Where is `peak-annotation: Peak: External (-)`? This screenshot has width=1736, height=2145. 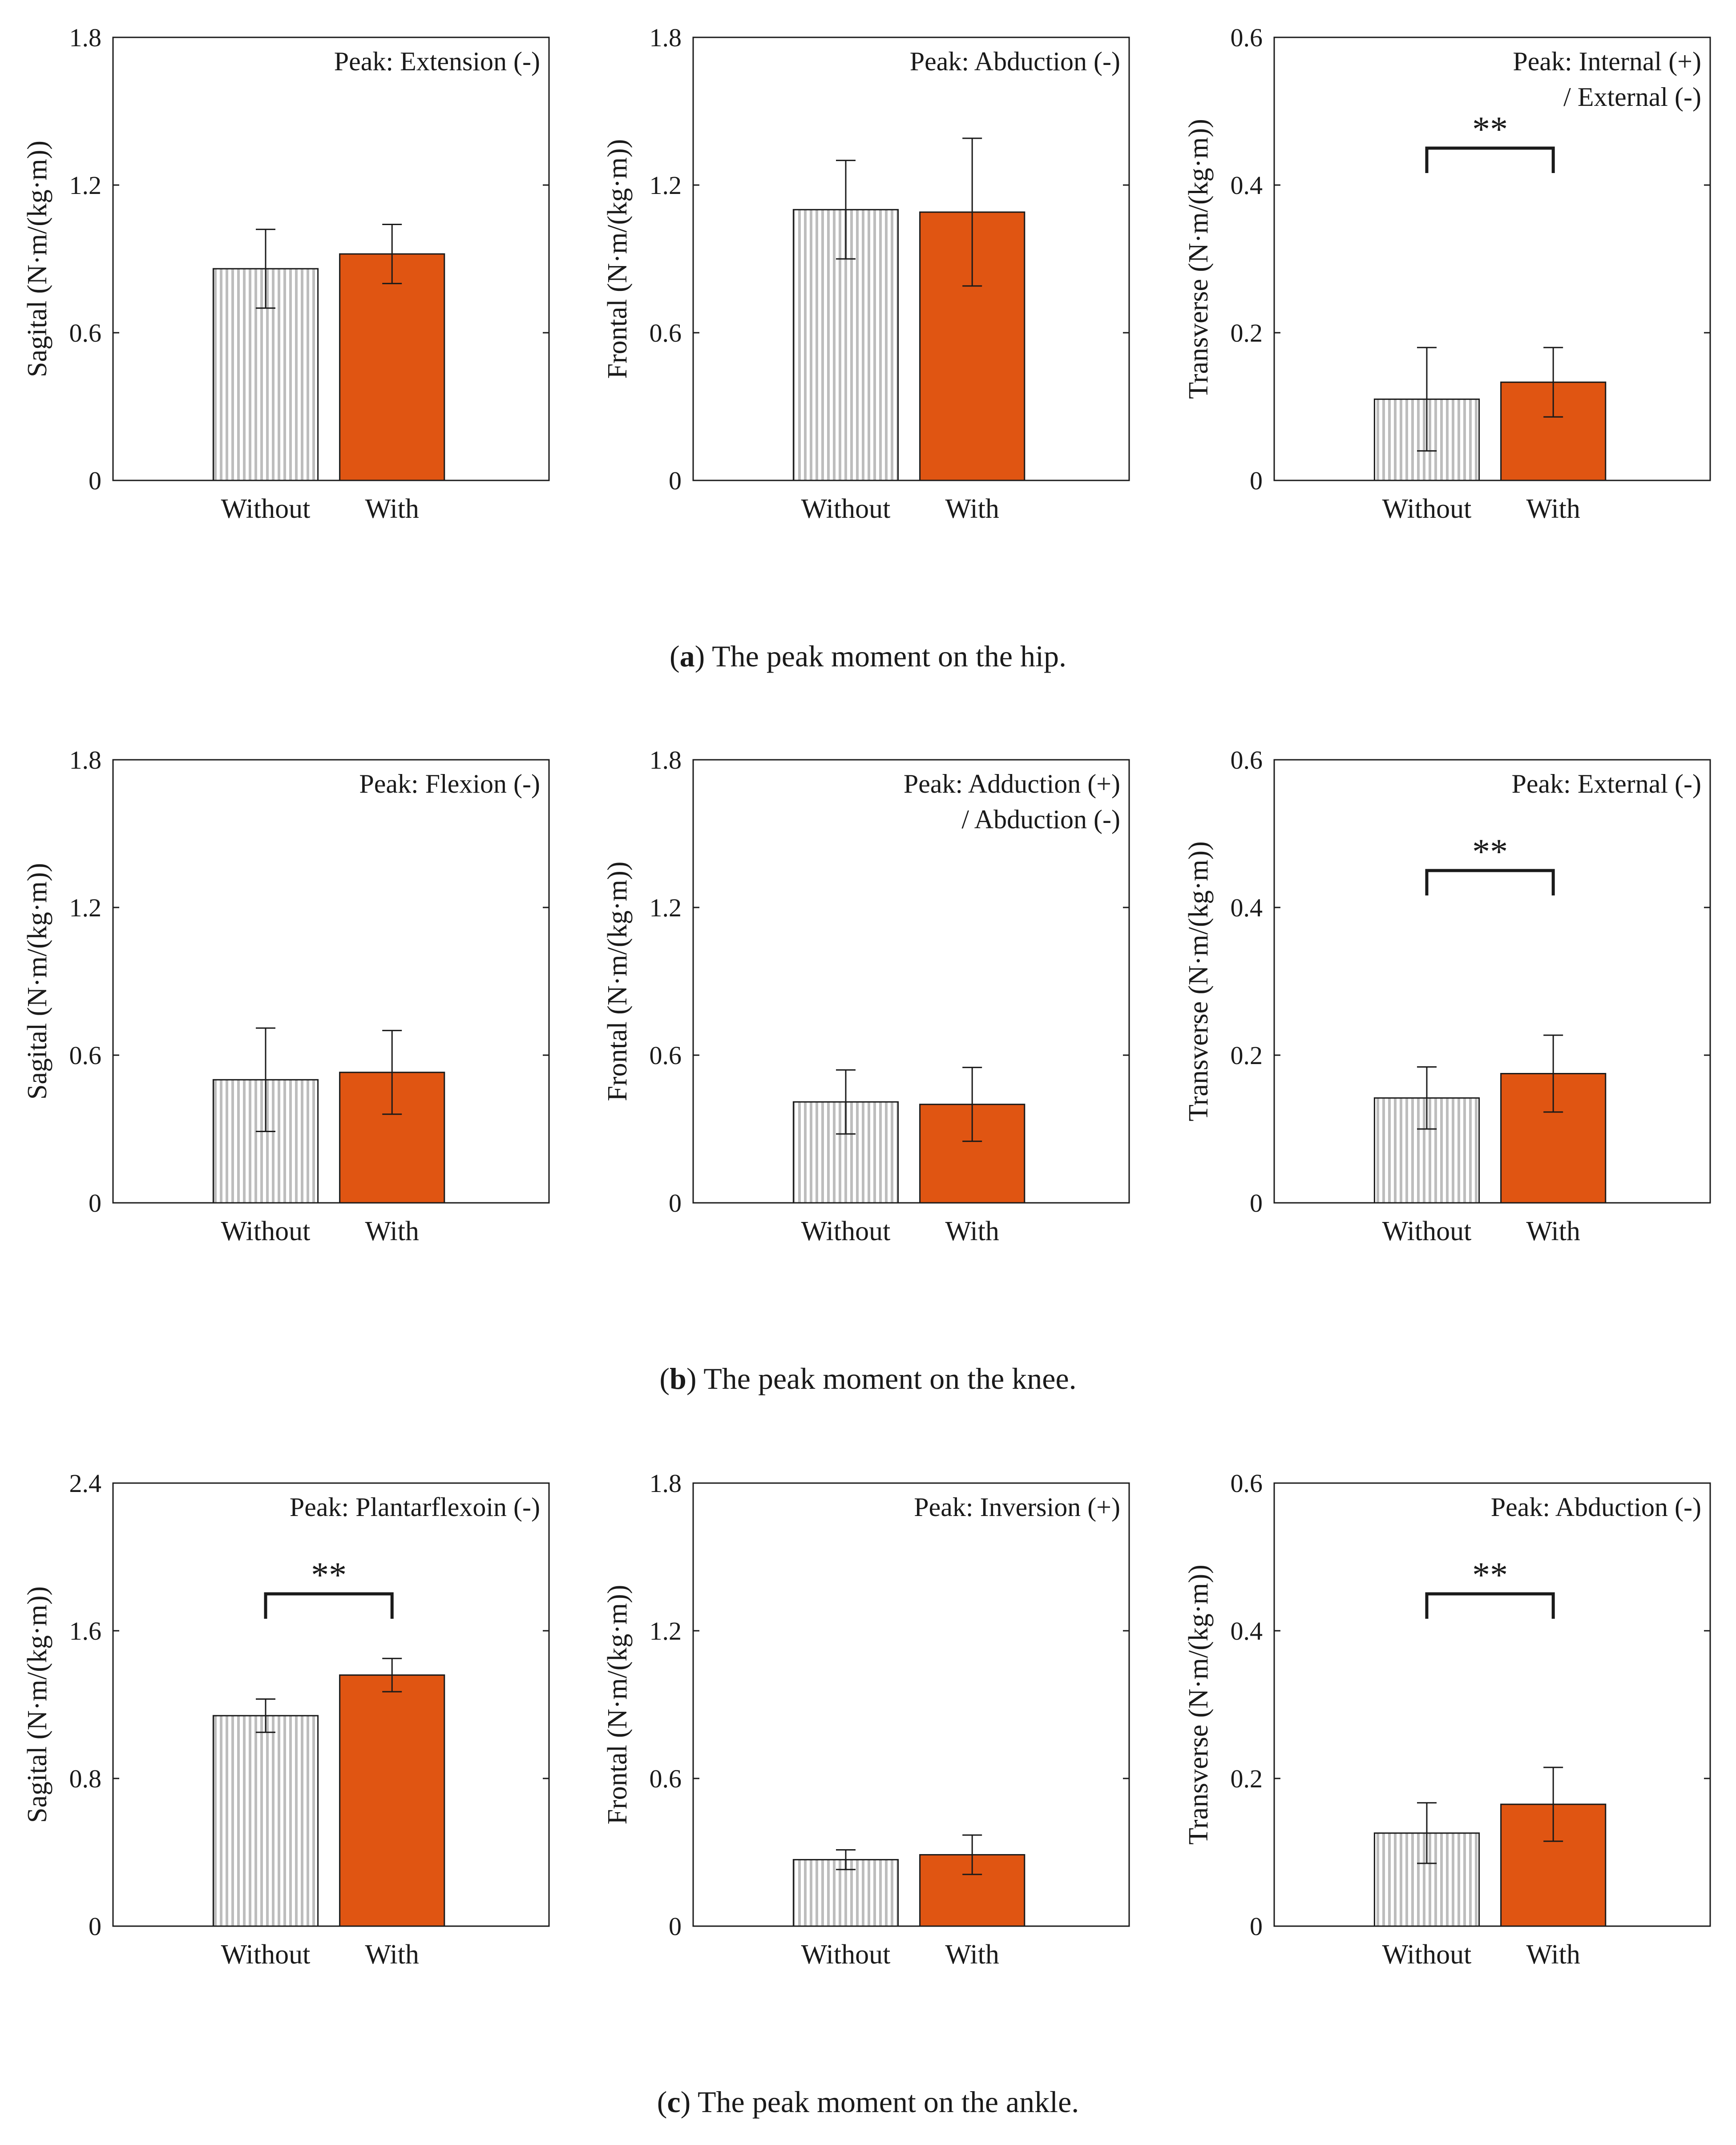 peak-annotation: Peak: External (-) is located at coordinates (1606, 783).